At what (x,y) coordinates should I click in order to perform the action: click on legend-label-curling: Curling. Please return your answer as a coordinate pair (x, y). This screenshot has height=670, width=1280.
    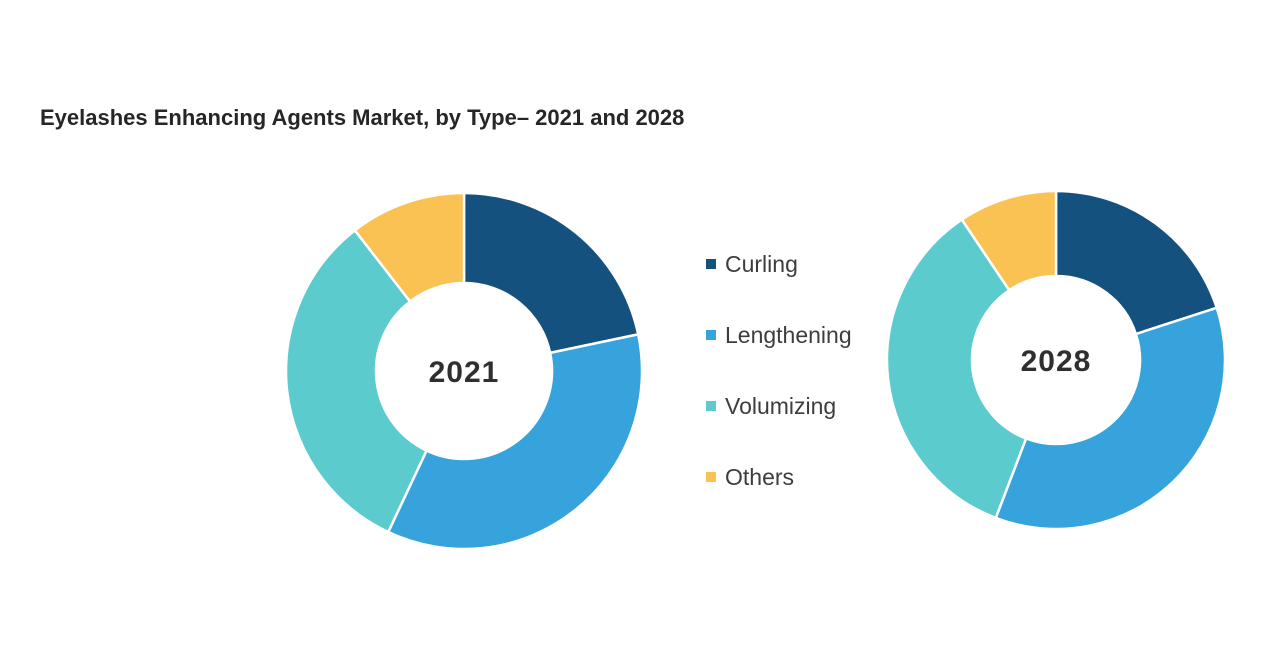
    Looking at the image, I should click on (761, 263).